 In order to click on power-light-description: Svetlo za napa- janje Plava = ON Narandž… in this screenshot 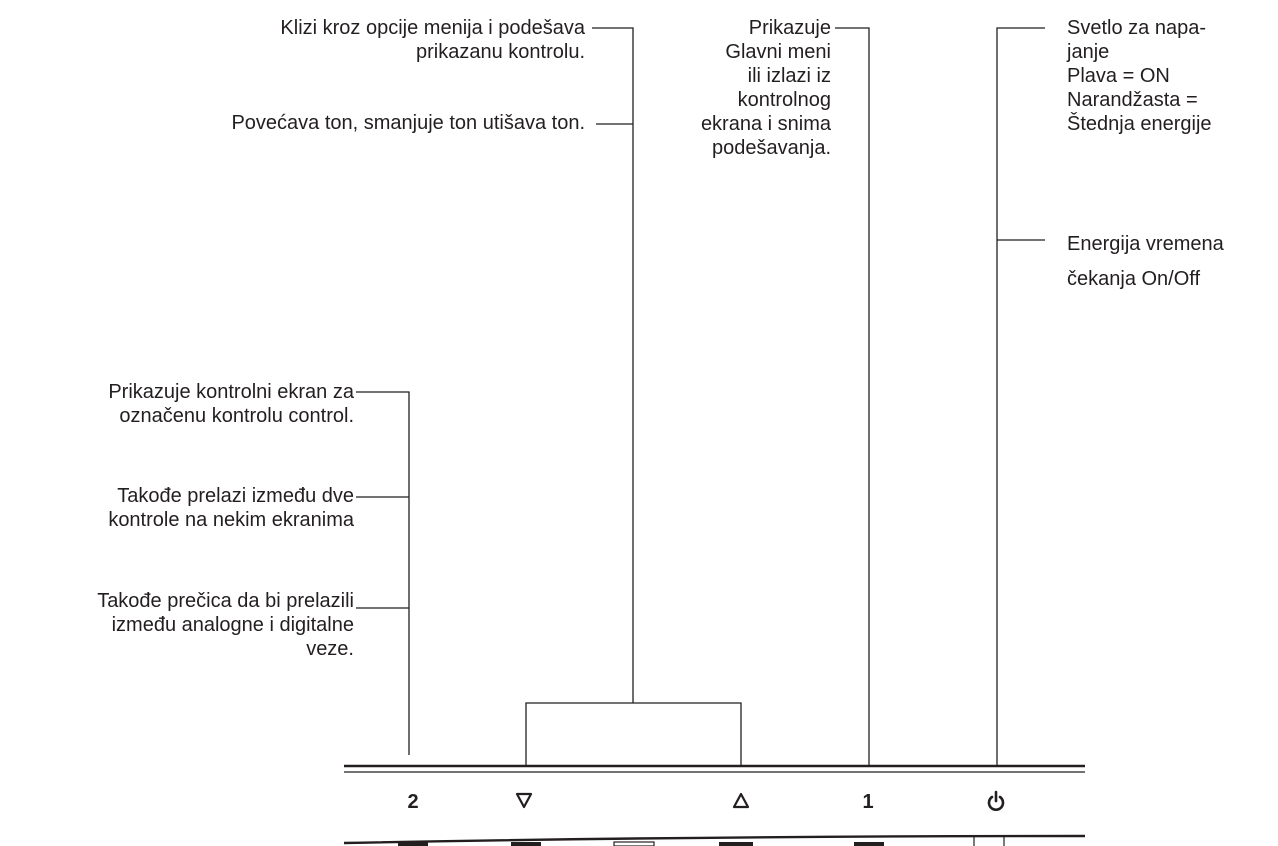, I will do `click(1139, 76)`.